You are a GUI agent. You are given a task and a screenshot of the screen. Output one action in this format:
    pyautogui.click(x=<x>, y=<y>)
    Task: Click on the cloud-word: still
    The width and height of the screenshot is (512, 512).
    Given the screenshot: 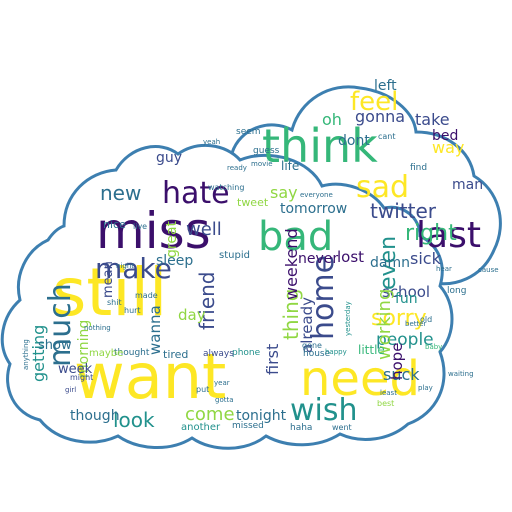 What is the action you would take?
    pyautogui.click(x=109, y=292)
    